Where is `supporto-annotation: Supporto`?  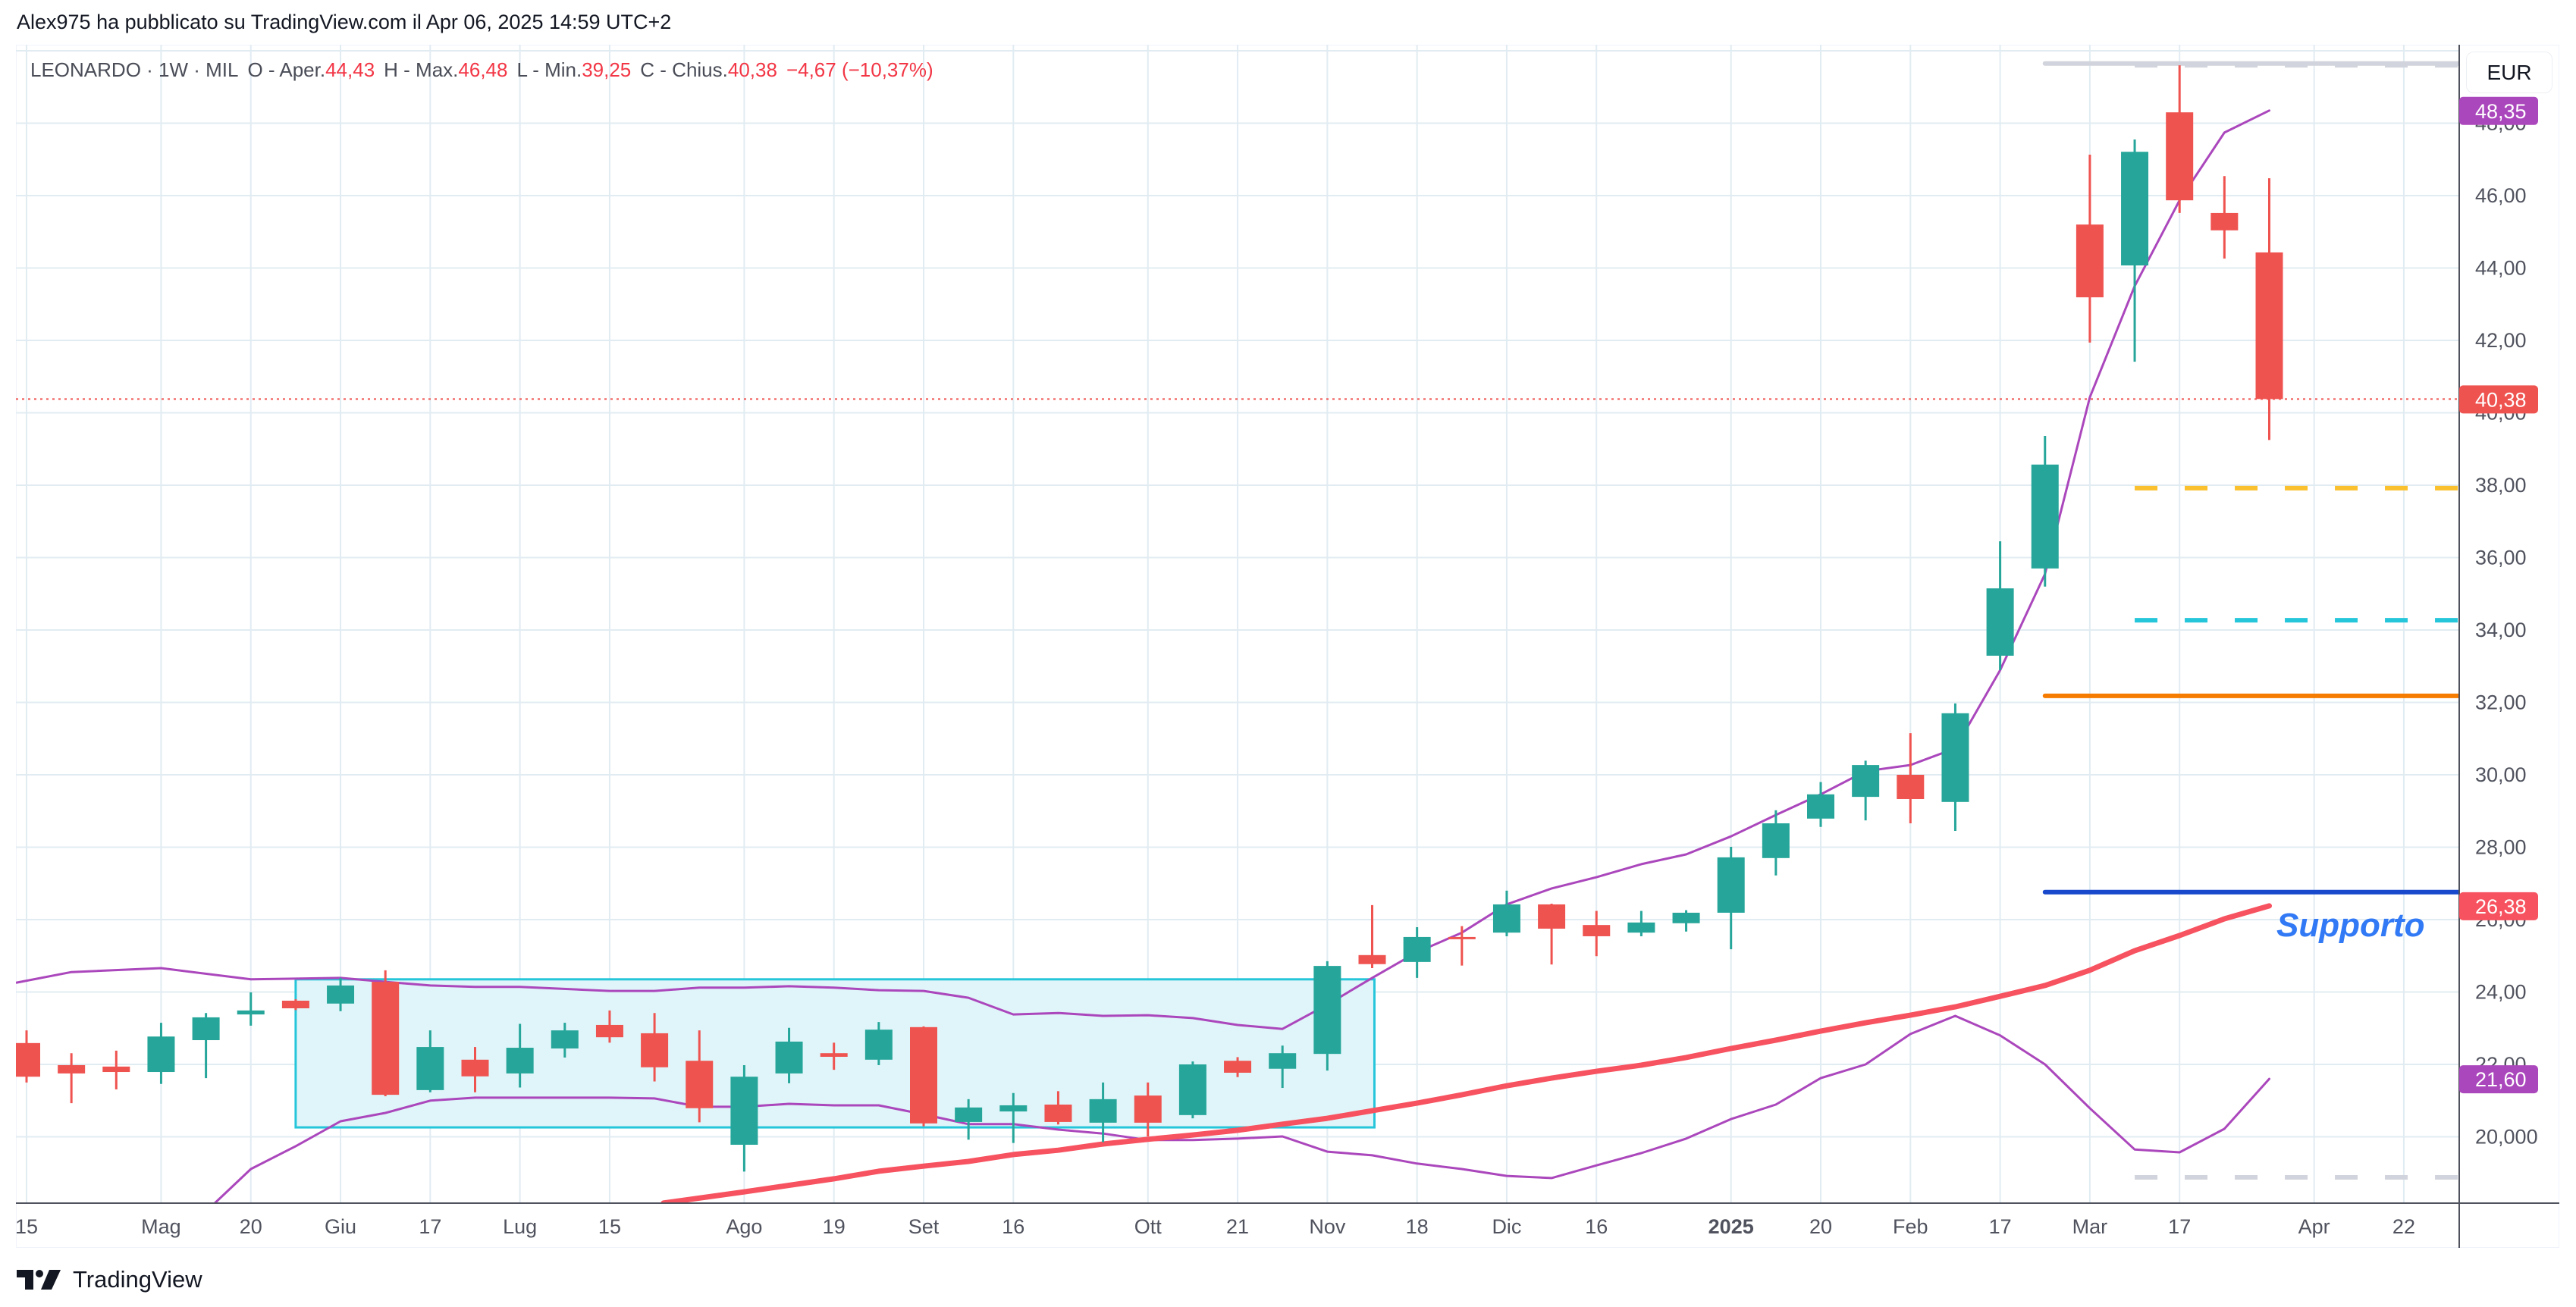
supporto-annotation: Supporto is located at coordinates (2350, 925).